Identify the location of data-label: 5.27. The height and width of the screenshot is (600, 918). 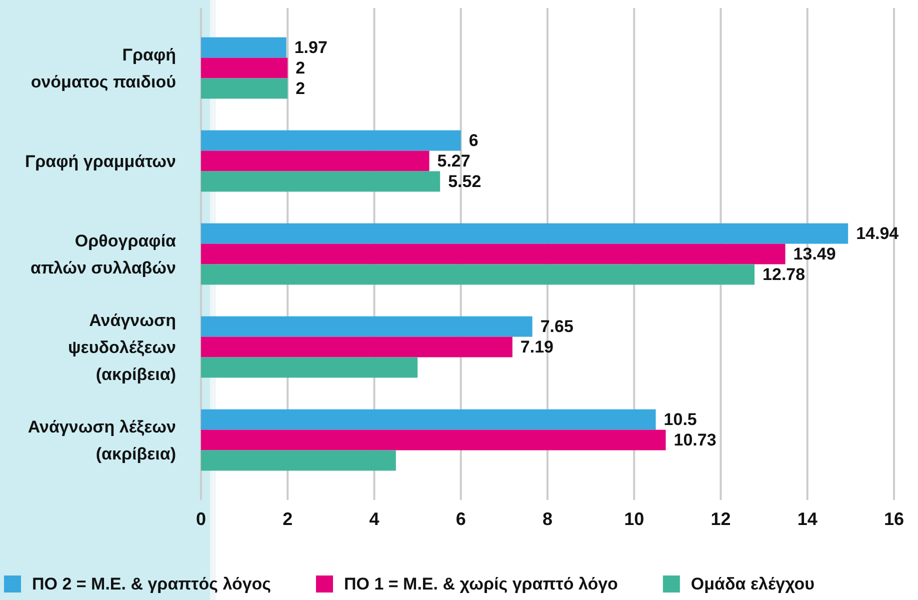
(453, 160).